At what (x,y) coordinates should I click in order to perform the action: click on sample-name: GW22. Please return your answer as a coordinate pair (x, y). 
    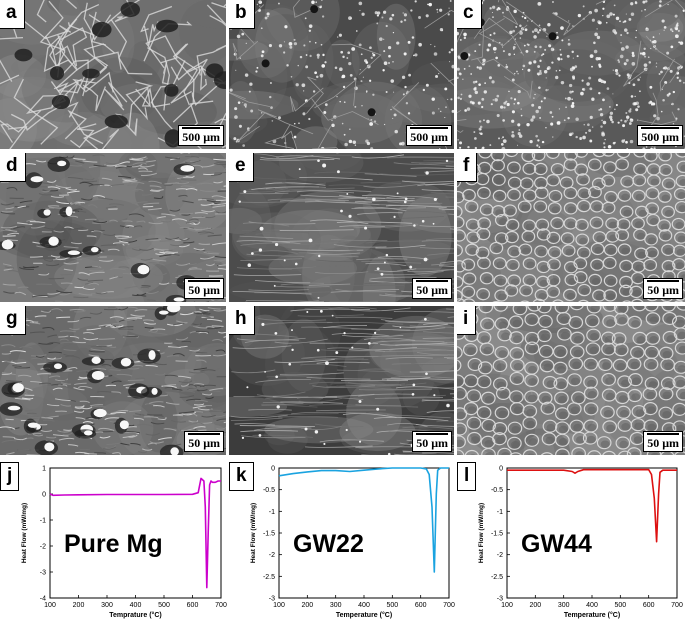
    Looking at the image, I should click on (328, 544).